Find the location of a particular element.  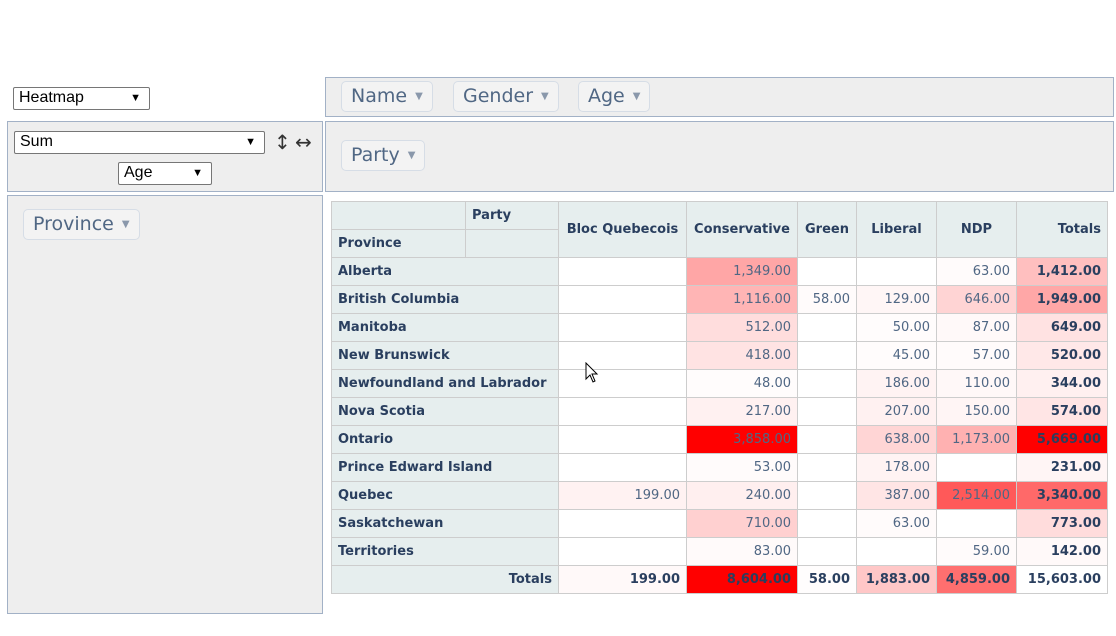

col-header-green: Green is located at coordinates (827, 229).